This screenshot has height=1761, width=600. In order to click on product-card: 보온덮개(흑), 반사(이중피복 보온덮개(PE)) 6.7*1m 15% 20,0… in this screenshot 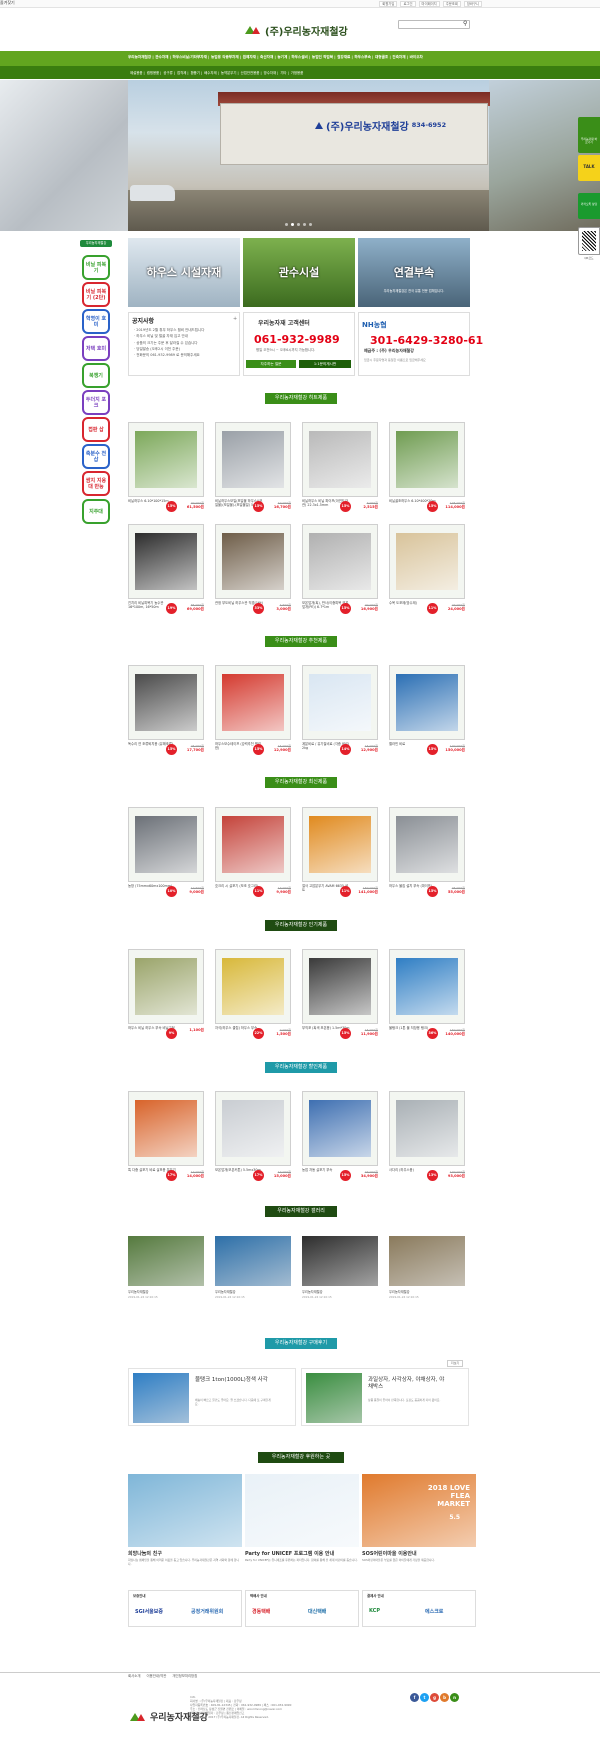, I will do `click(340, 569)`.